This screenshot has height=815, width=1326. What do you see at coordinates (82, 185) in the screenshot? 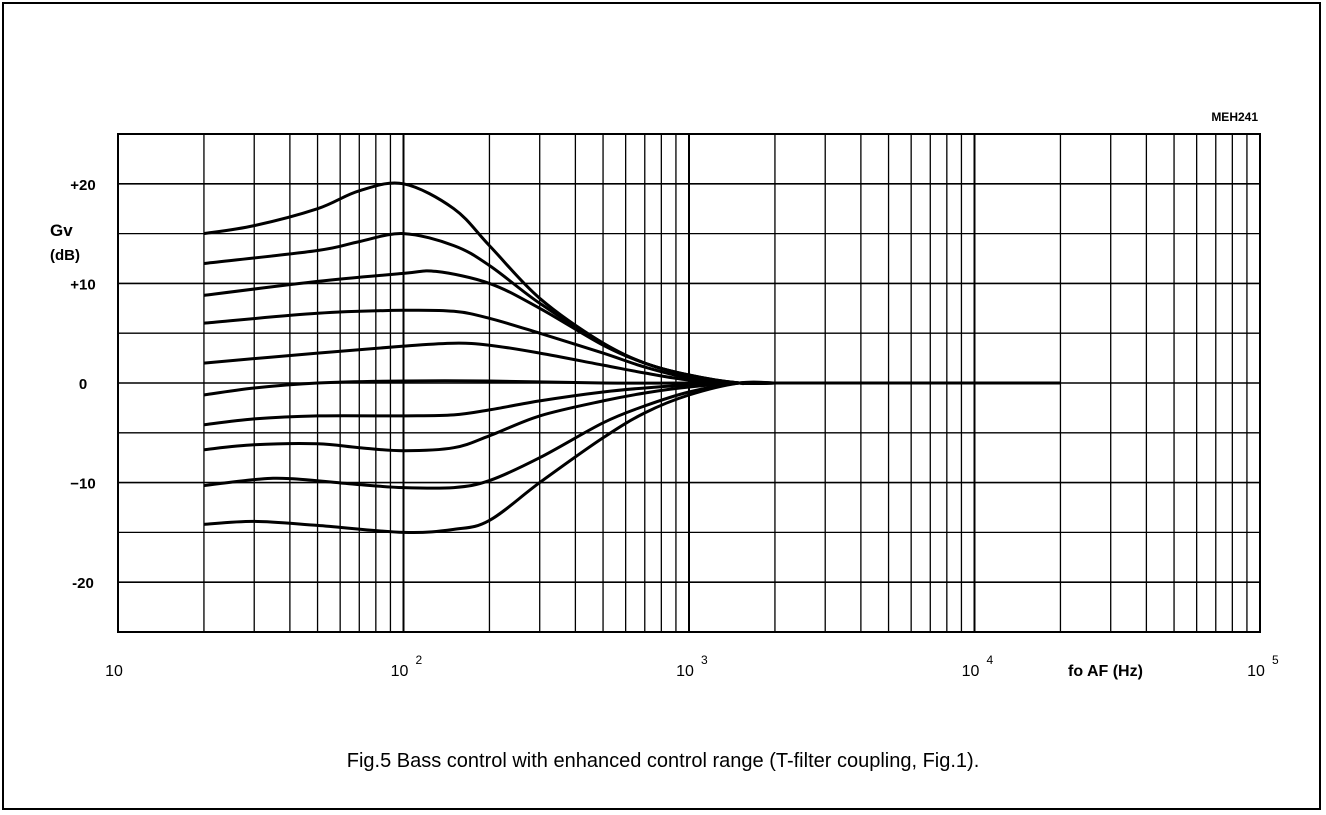
I see `y-tick-label: +20` at bounding box center [82, 185].